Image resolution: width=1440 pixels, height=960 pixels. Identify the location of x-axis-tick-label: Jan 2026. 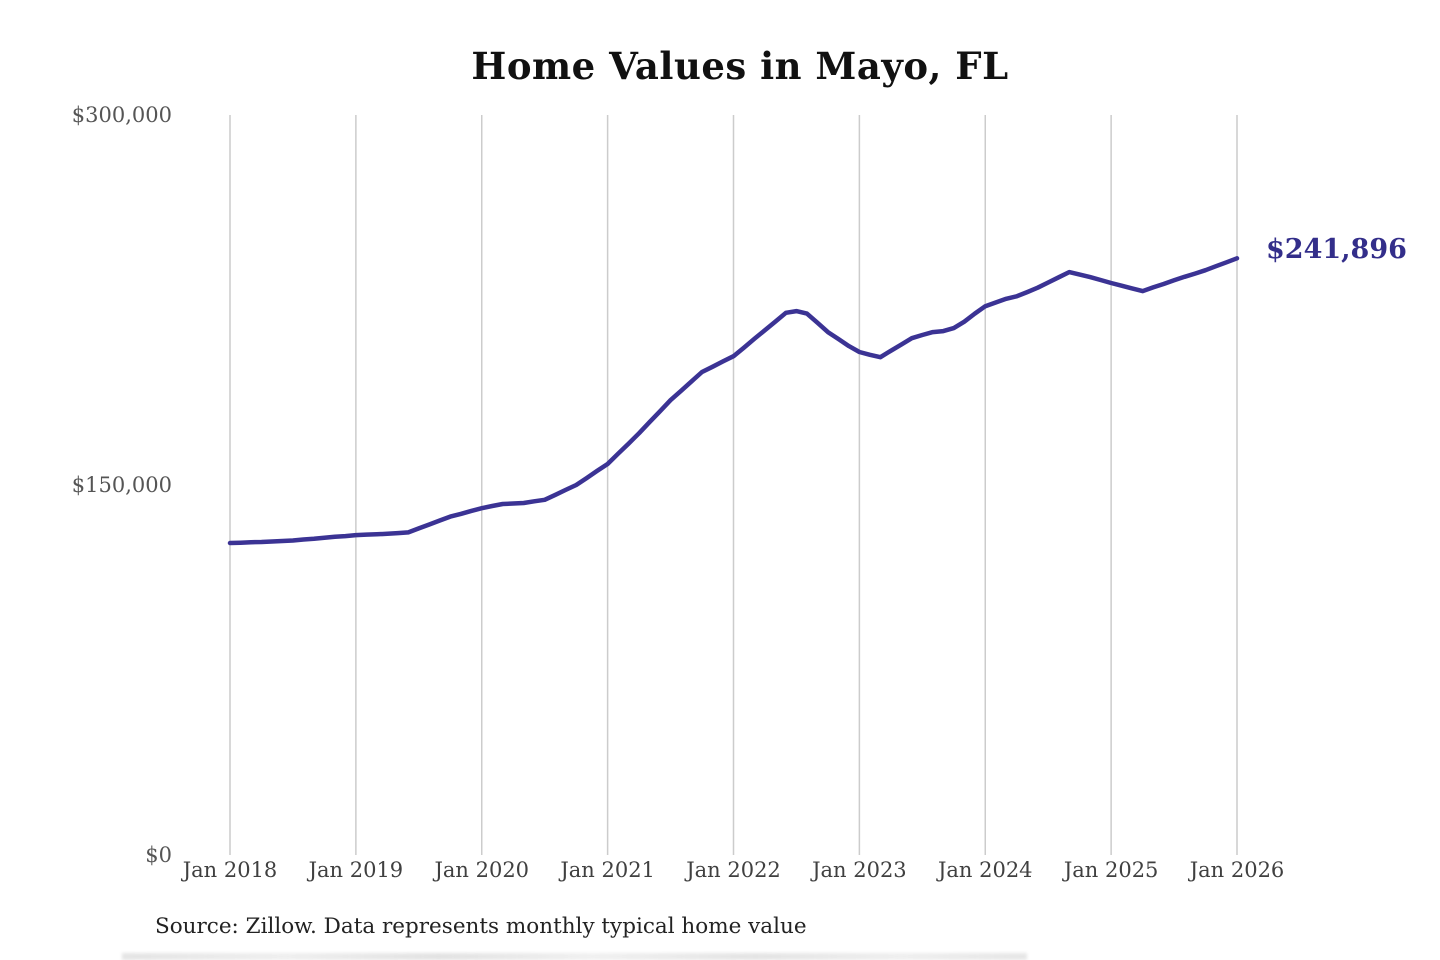
(1237, 870).